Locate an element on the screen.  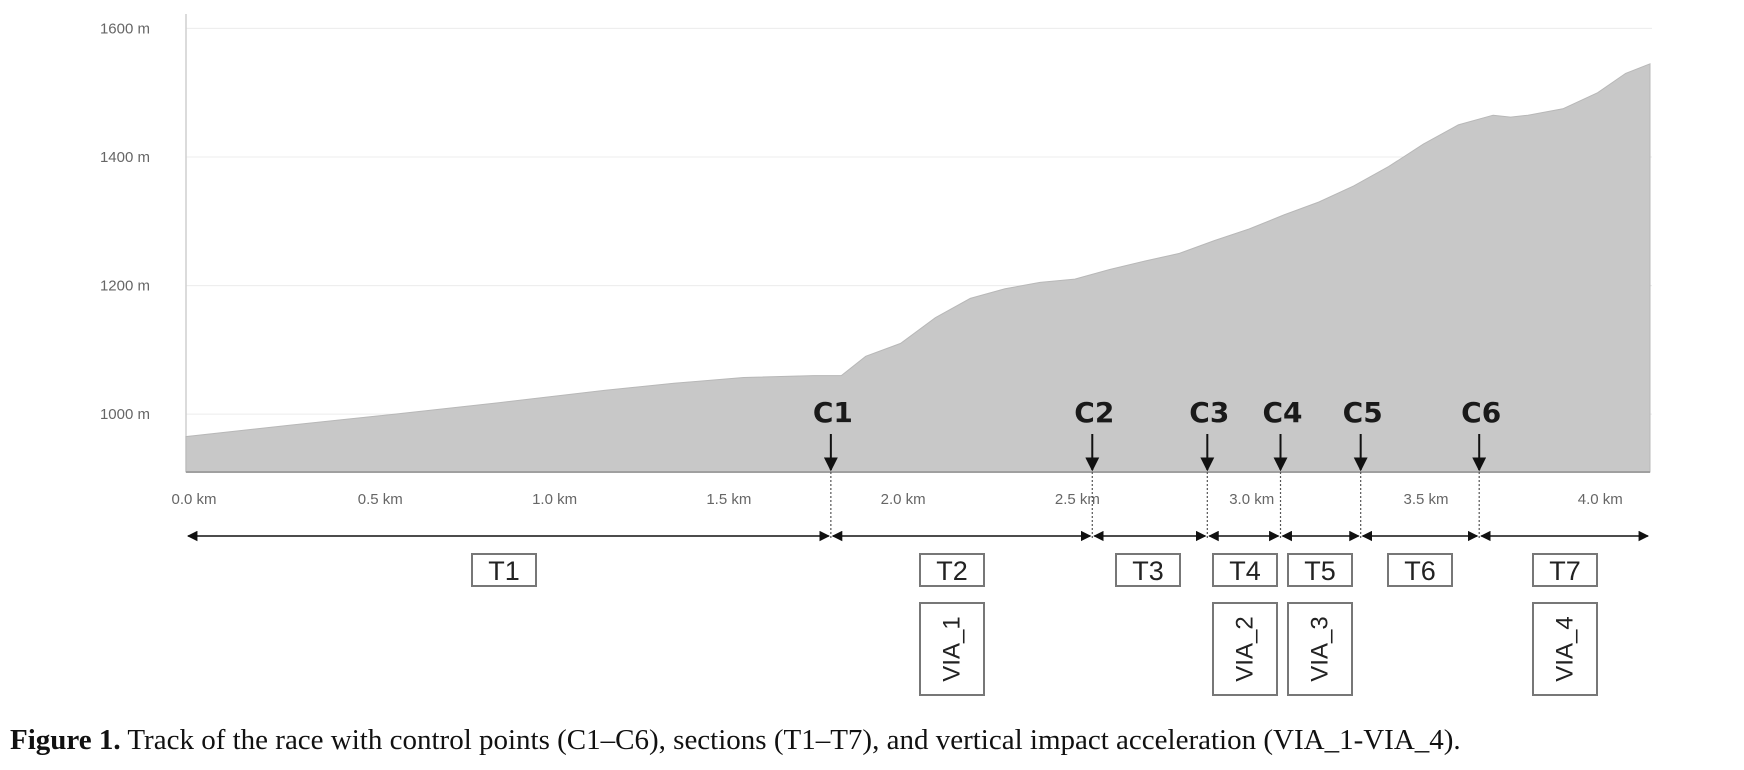
x-tick-label: 2.5 km is located at coordinates (1077, 499).